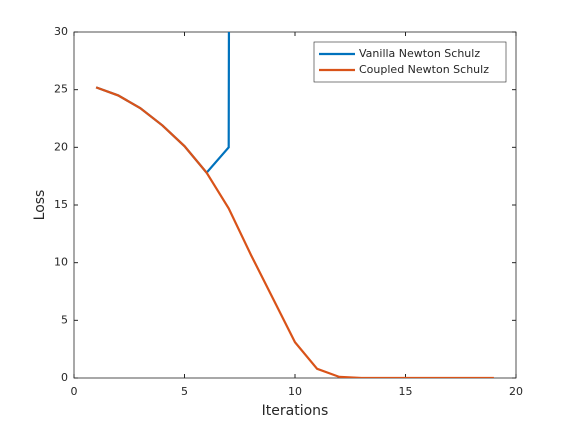  I want to click on legend-label: Vanilla Newton Schulz, so click(419, 53).